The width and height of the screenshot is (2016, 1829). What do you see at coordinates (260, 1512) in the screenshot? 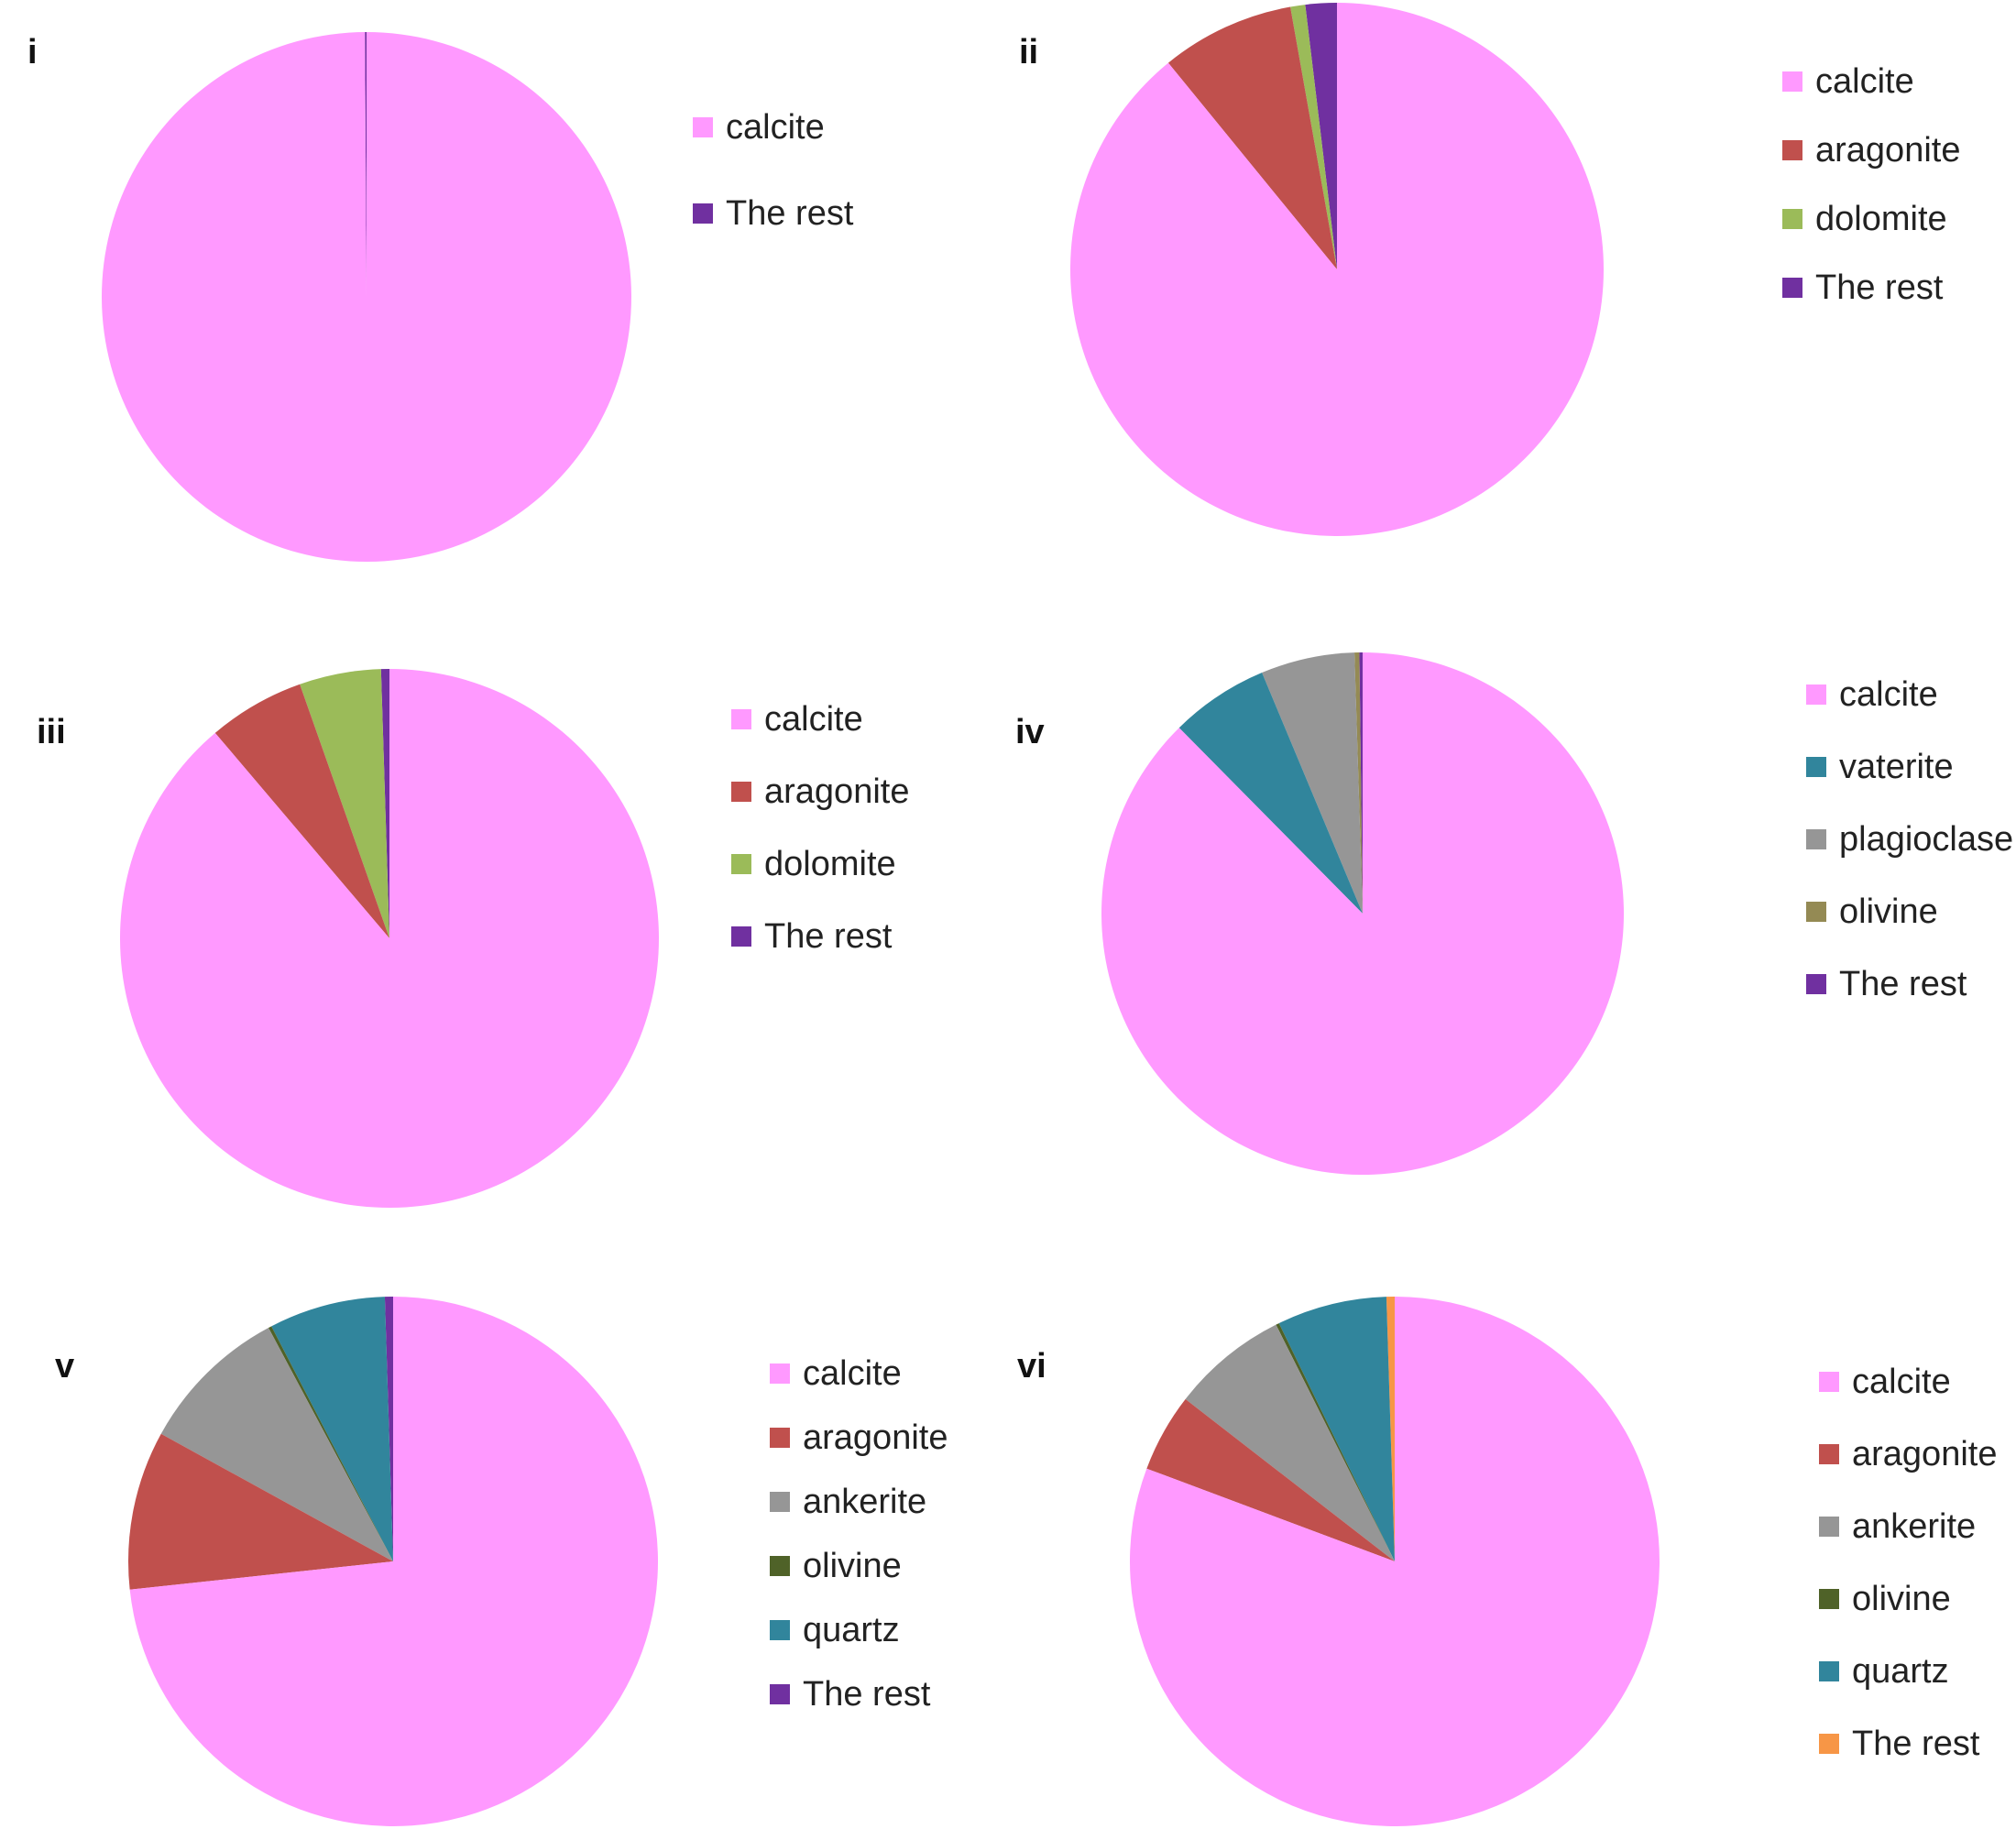
I see `pie-slice-v-aragonite` at bounding box center [260, 1512].